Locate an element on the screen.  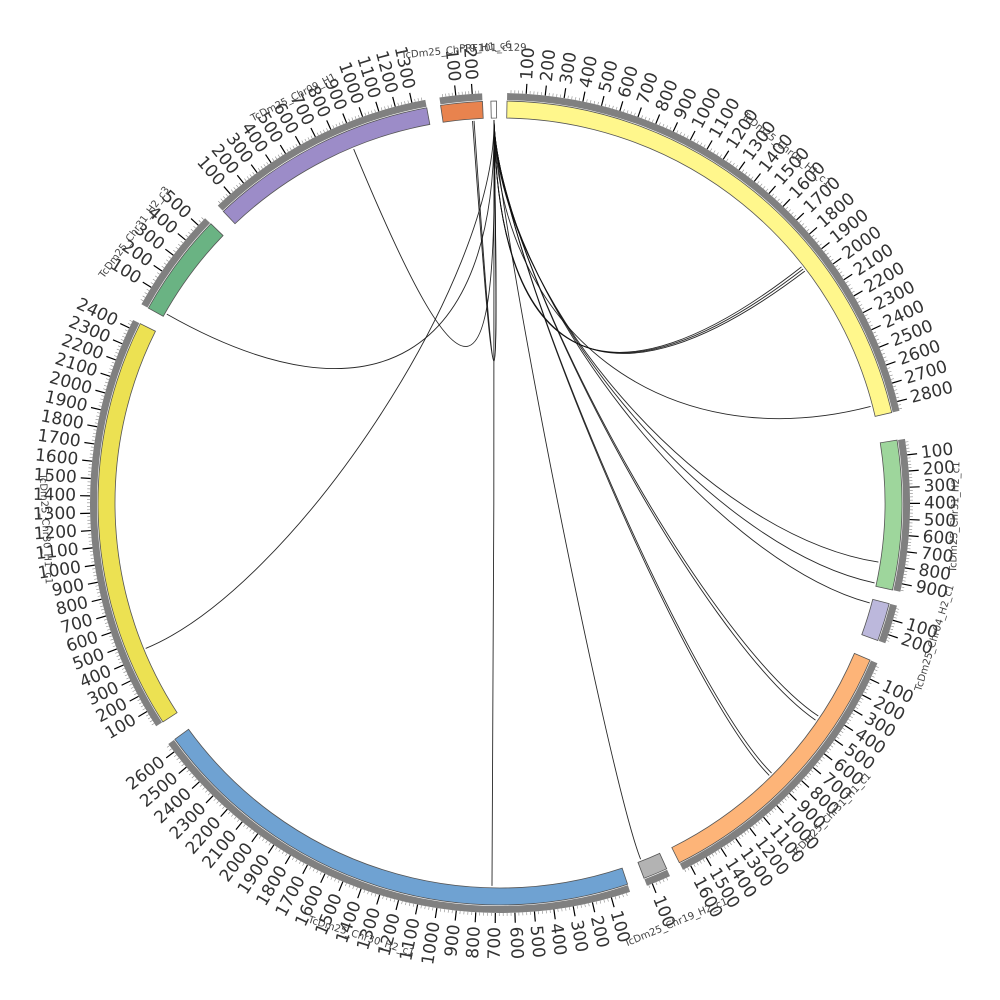
tick-label: 100 is located at coordinates (452, 65).